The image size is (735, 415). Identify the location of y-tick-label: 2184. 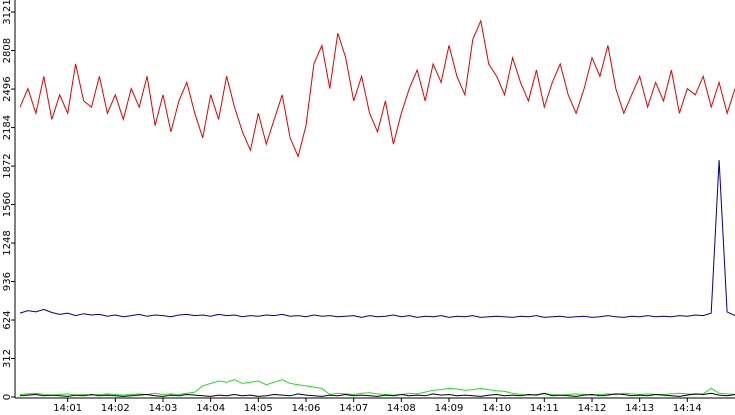
(7, 127).